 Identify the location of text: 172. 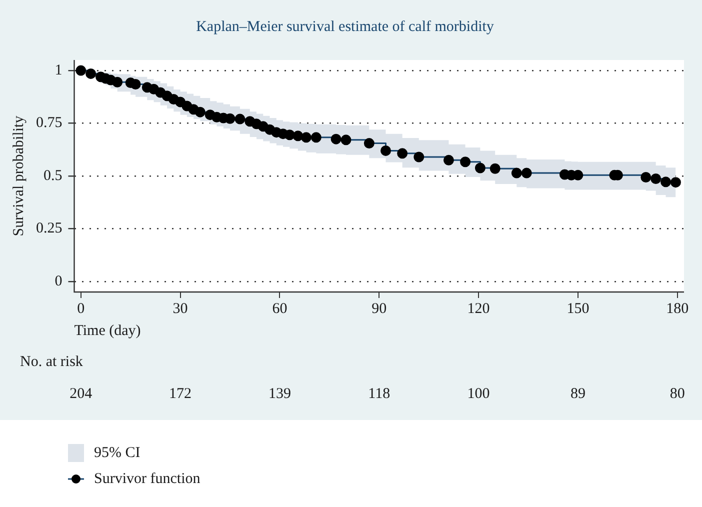
(180, 394).